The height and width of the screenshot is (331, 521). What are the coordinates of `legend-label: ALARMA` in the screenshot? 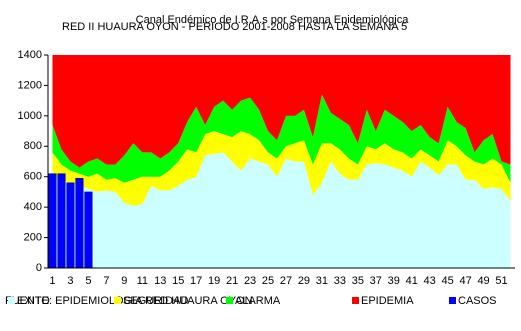 It's located at (258, 301).